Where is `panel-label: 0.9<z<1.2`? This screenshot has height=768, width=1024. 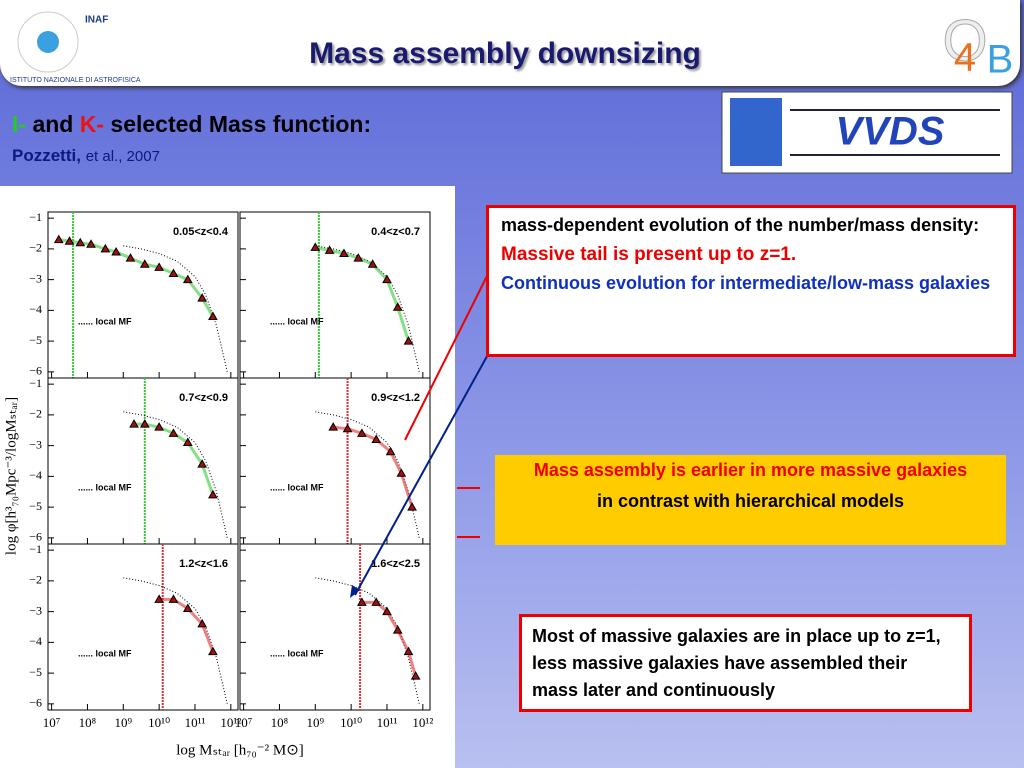
panel-label: 0.9<z<1.2 is located at coordinates (395, 398).